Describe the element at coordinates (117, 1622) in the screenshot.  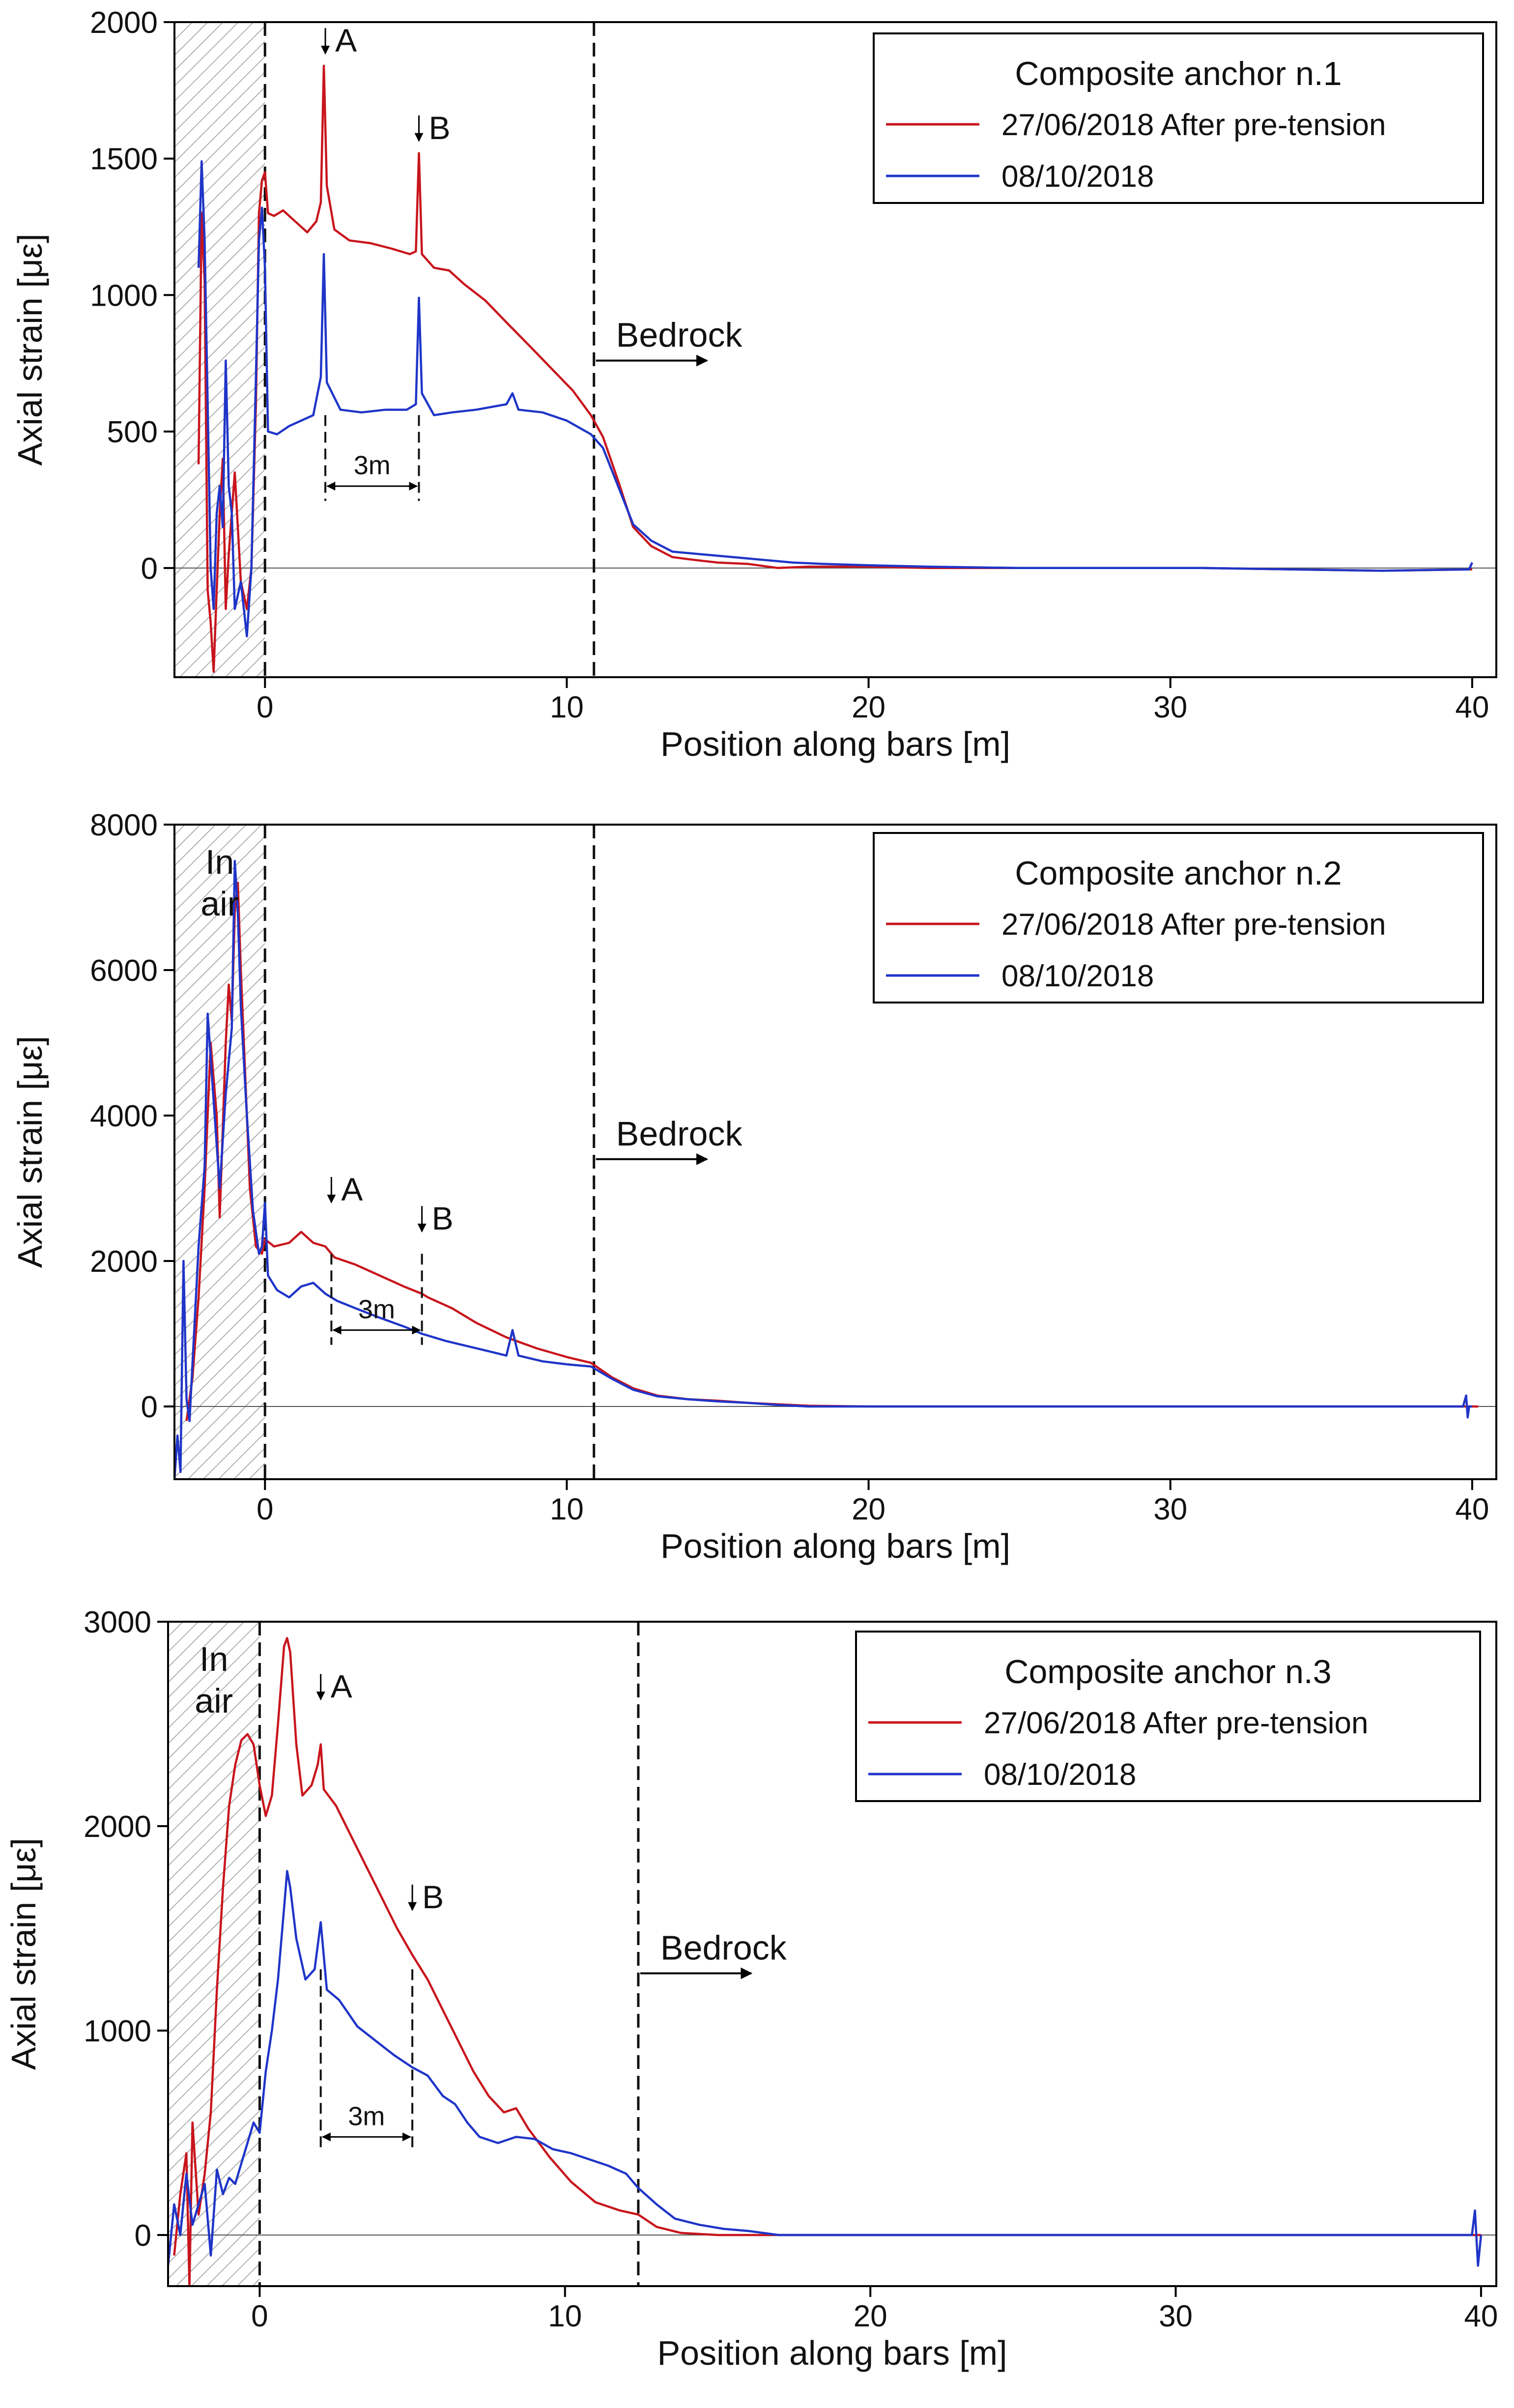
I see `y-tick-label: 3000` at that location.